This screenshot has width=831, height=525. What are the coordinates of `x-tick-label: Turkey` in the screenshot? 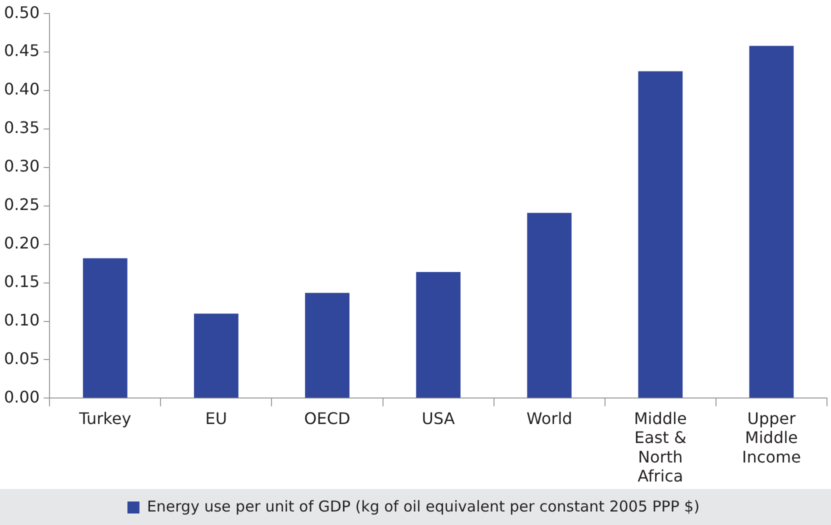 It's located at (105, 418).